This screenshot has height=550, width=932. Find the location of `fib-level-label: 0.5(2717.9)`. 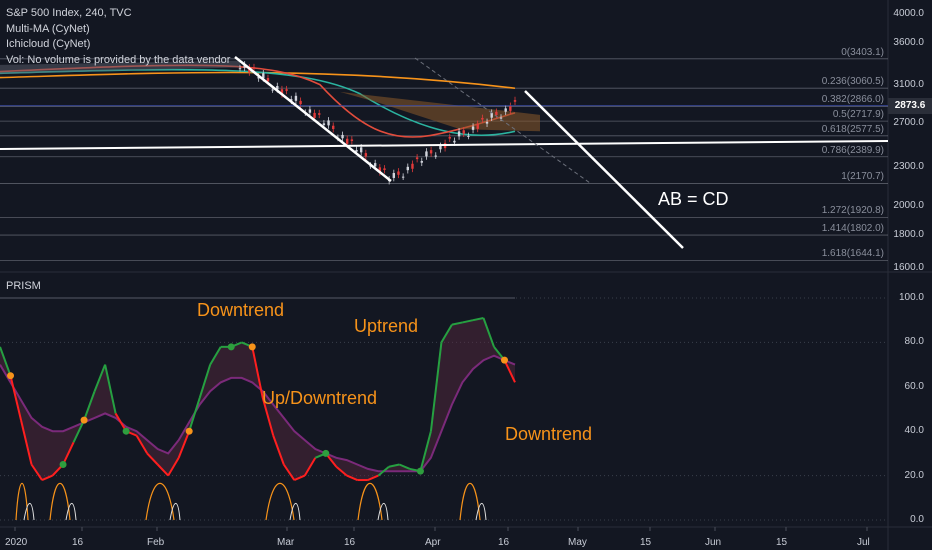

fib-level-label: 0.5(2717.9) is located at coordinates (858, 115).